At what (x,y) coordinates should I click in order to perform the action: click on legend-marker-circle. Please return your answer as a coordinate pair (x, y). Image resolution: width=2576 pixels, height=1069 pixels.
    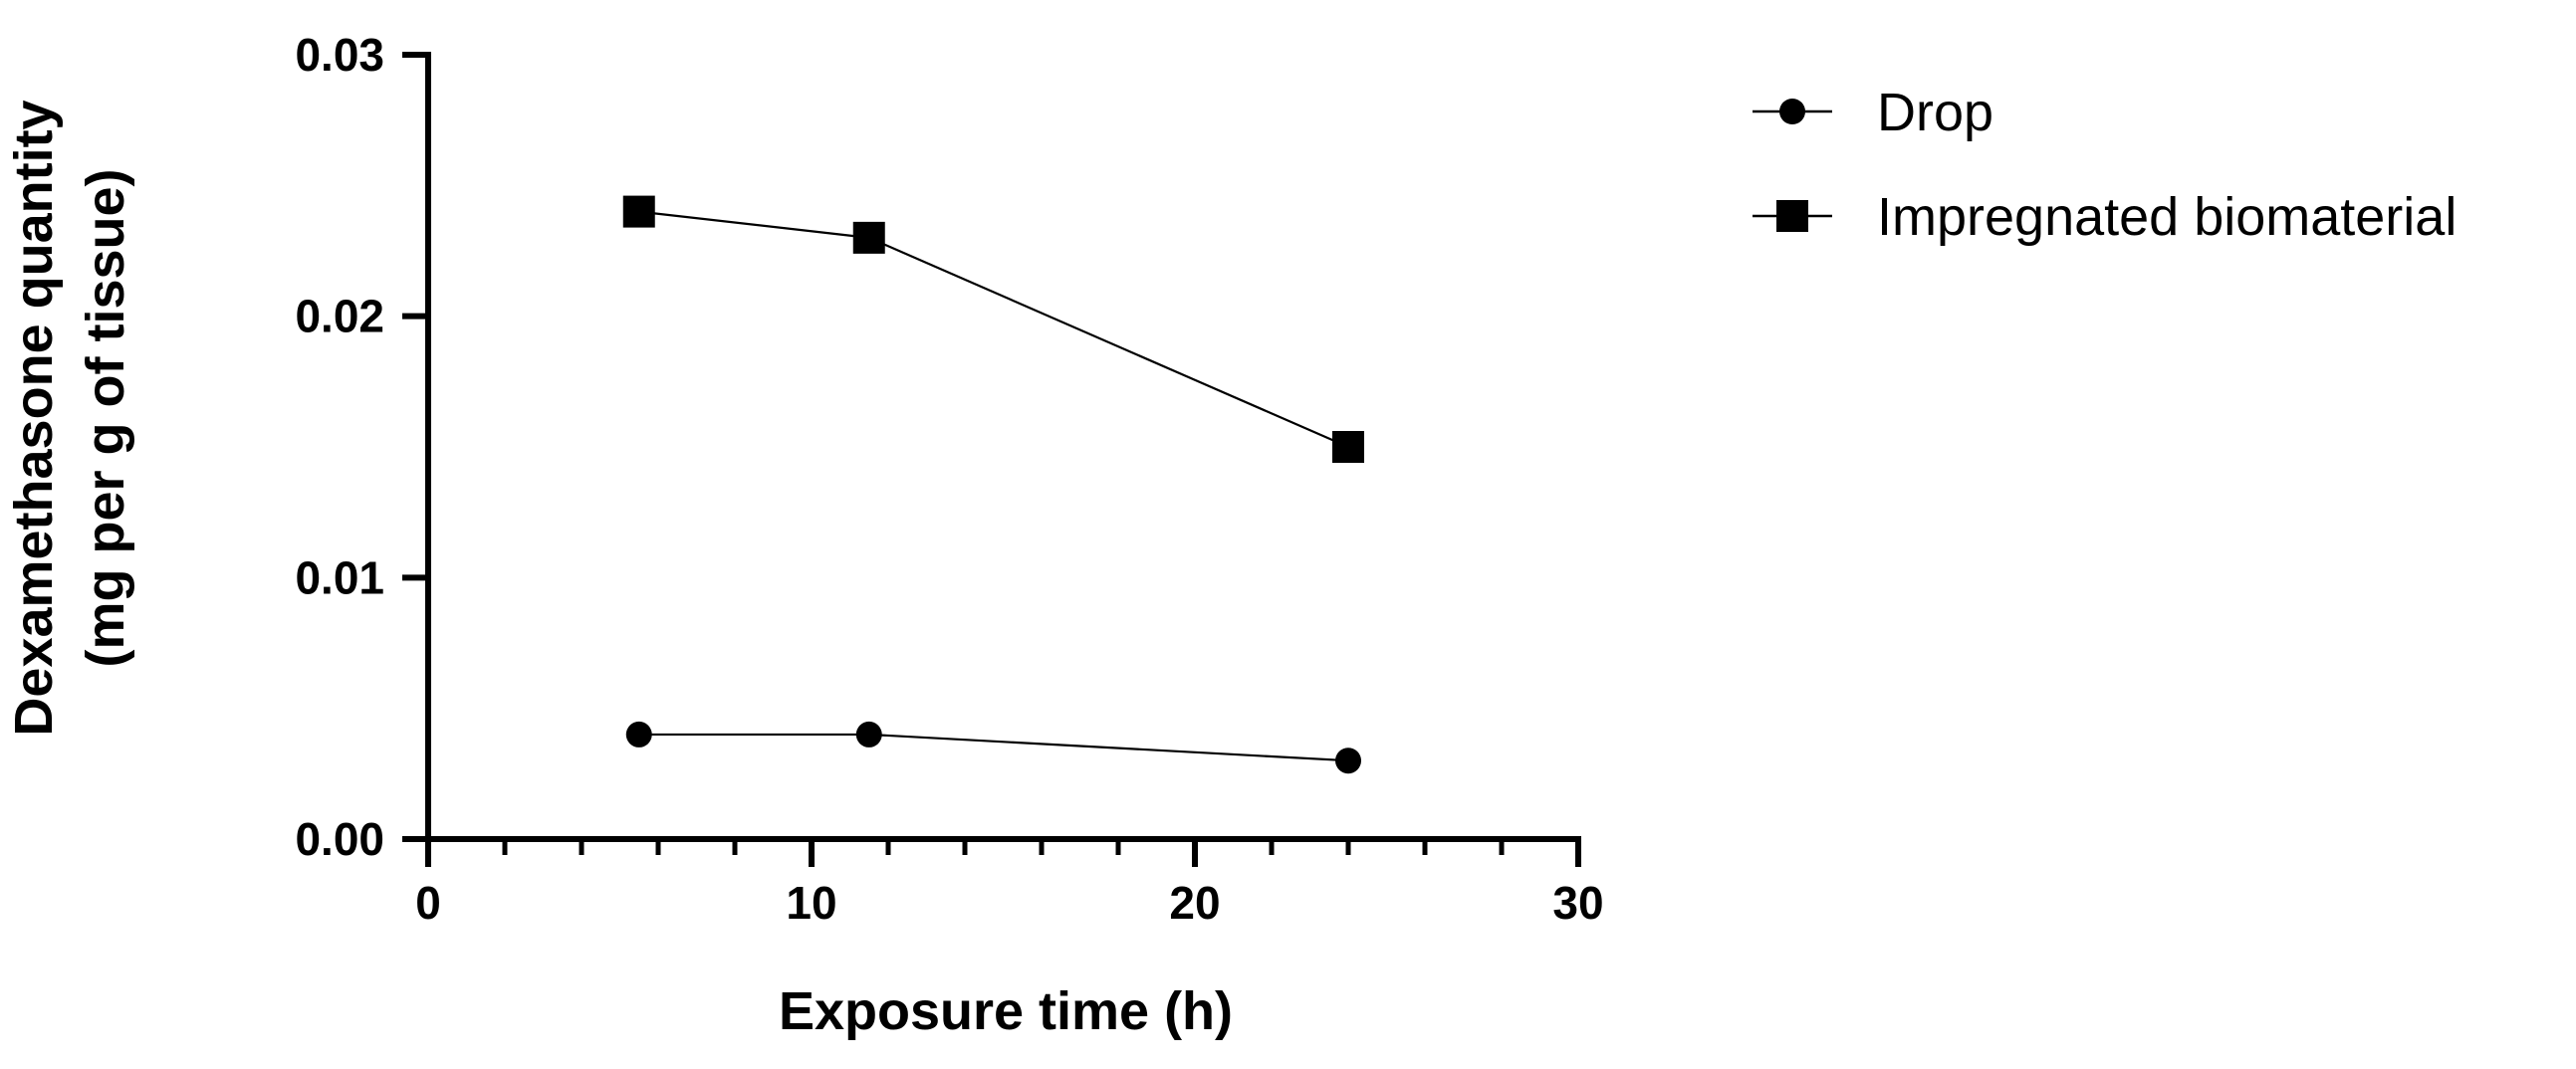
    Looking at the image, I should click on (1792, 111).